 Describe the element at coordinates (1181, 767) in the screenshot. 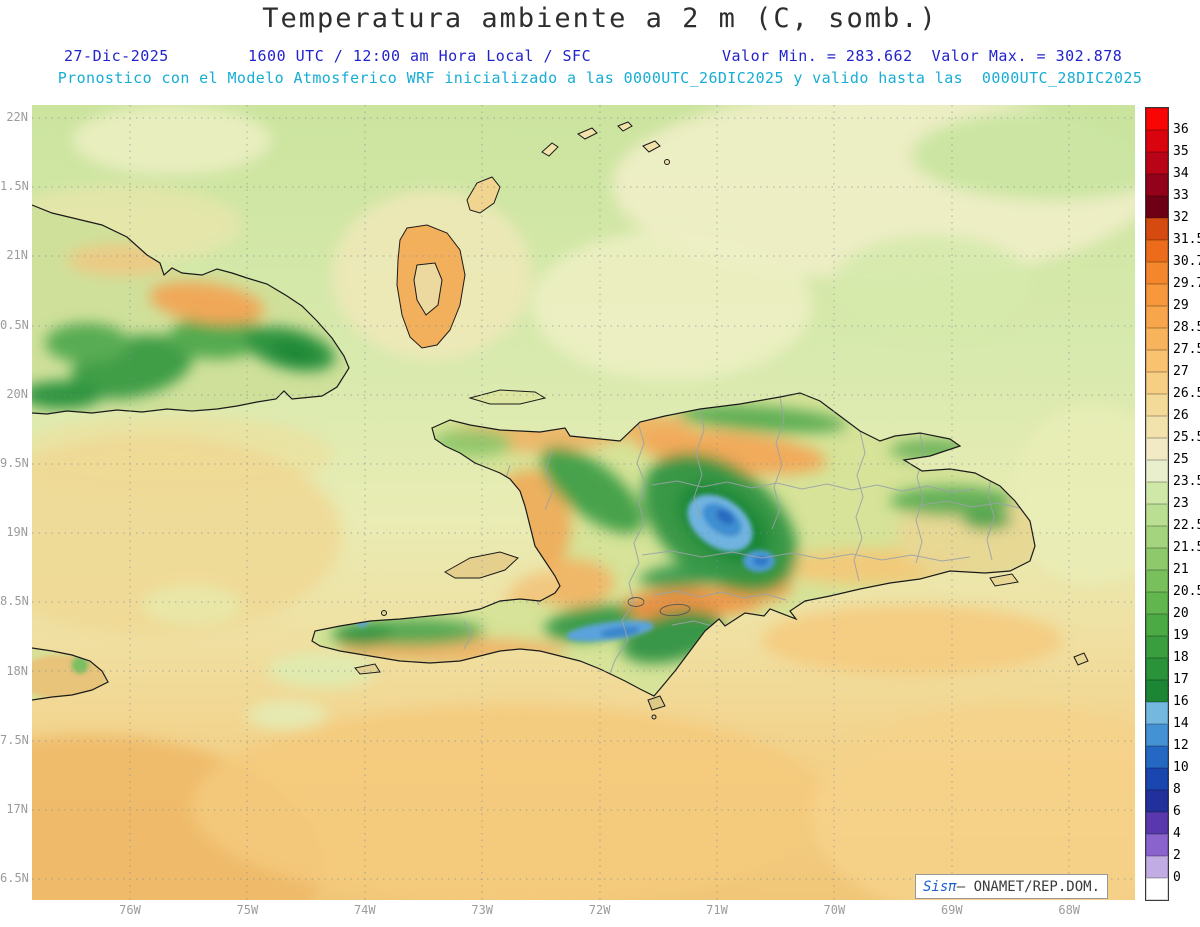

I see `colorbar-label: 10` at that location.